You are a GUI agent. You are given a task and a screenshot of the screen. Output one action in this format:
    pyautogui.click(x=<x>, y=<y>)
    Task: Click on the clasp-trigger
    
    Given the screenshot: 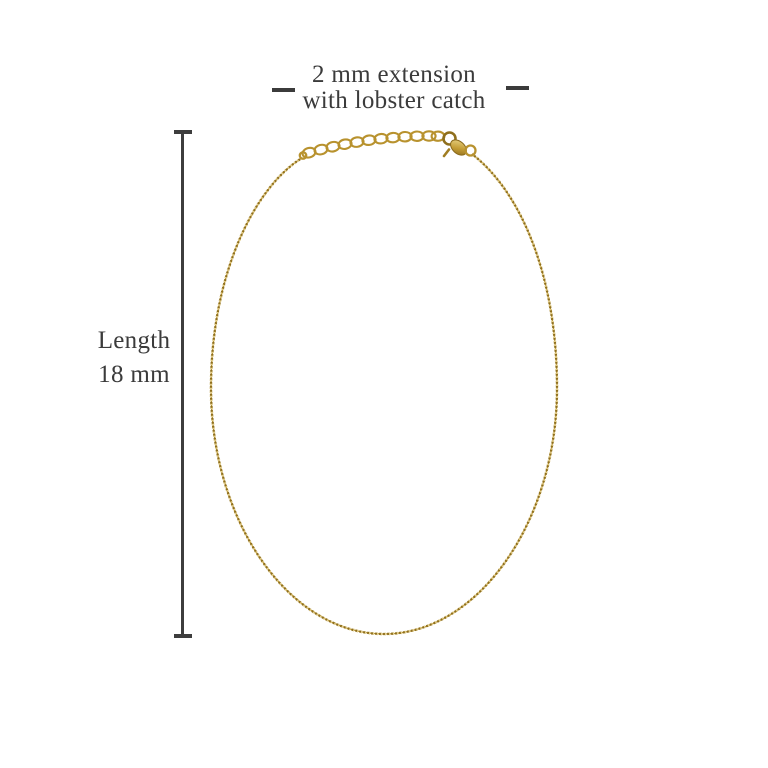 What is the action you would take?
    pyautogui.click(x=446, y=153)
    